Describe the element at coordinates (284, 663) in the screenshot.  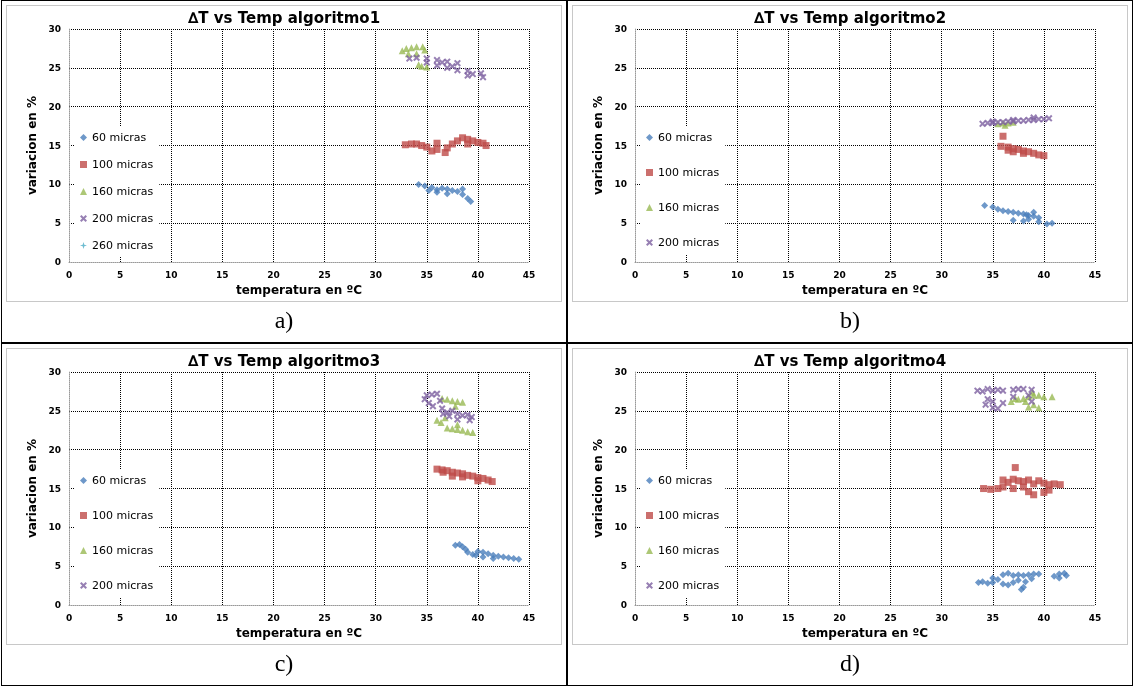
I see `text: c)` at that location.